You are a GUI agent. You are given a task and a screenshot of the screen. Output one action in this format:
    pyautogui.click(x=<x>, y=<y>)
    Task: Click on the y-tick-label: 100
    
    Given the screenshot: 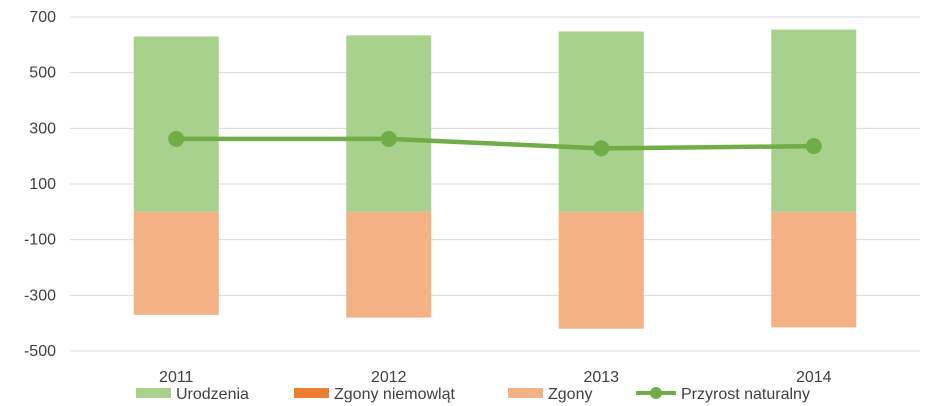 What is the action you would take?
    pyautogui.click(x=42, y=184)
    